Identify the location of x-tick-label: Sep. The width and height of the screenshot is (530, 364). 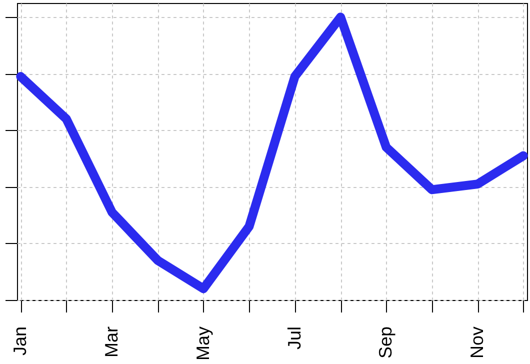
(386, 342).